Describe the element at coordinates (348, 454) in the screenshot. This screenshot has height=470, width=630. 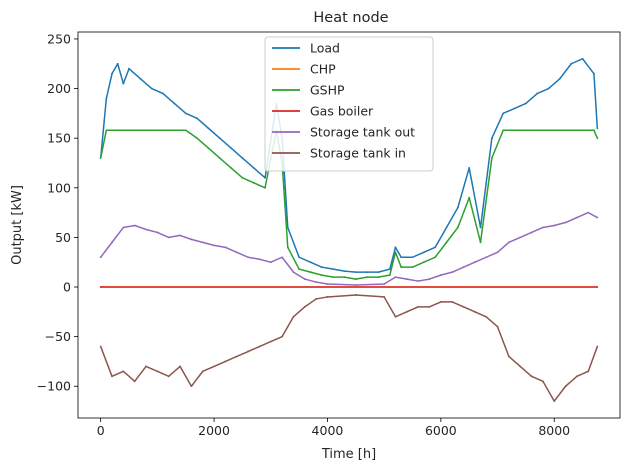
I see `x-axis-label: Time [h]` at that location.